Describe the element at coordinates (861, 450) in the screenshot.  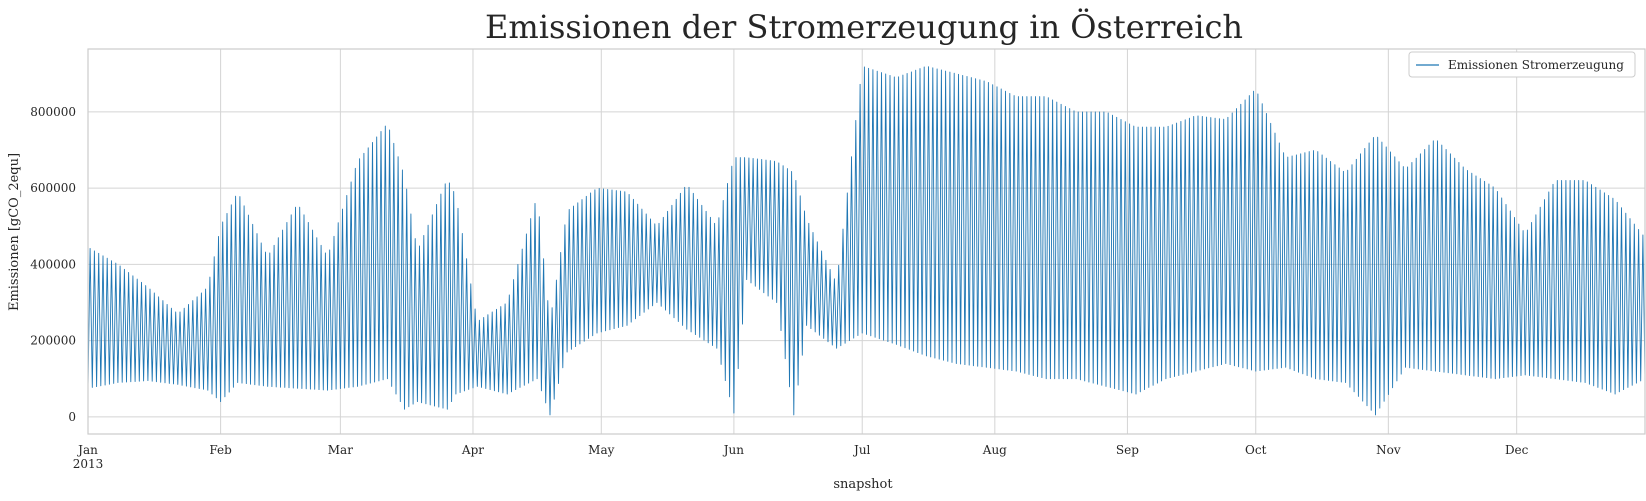
I see `x-tick-label: Jul` at that location.